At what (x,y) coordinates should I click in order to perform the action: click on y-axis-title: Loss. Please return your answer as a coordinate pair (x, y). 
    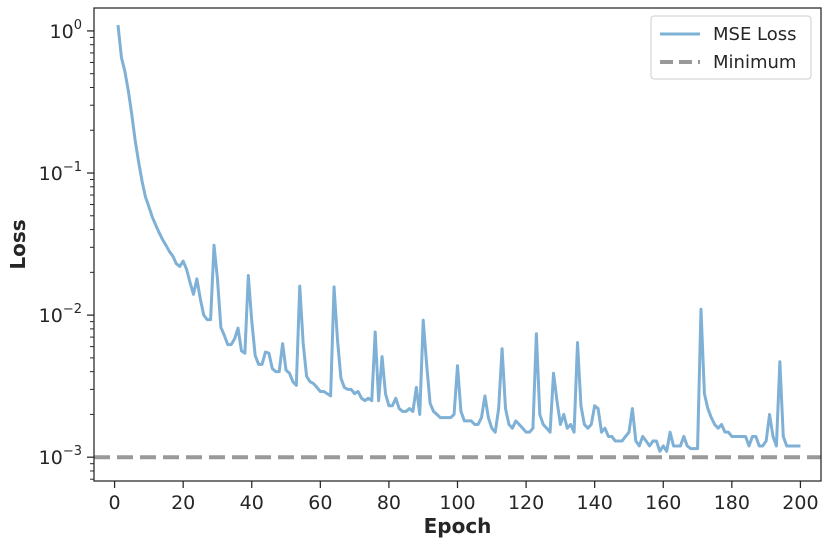
    Looking at the image, I should click on (18, 244).